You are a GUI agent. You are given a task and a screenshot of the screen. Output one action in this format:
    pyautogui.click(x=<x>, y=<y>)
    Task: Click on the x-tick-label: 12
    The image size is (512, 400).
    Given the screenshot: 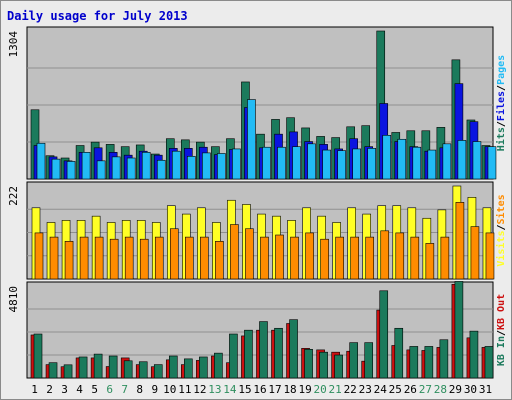 What is the action you would take?
    pyautogui.click(x=199, y=389)
    